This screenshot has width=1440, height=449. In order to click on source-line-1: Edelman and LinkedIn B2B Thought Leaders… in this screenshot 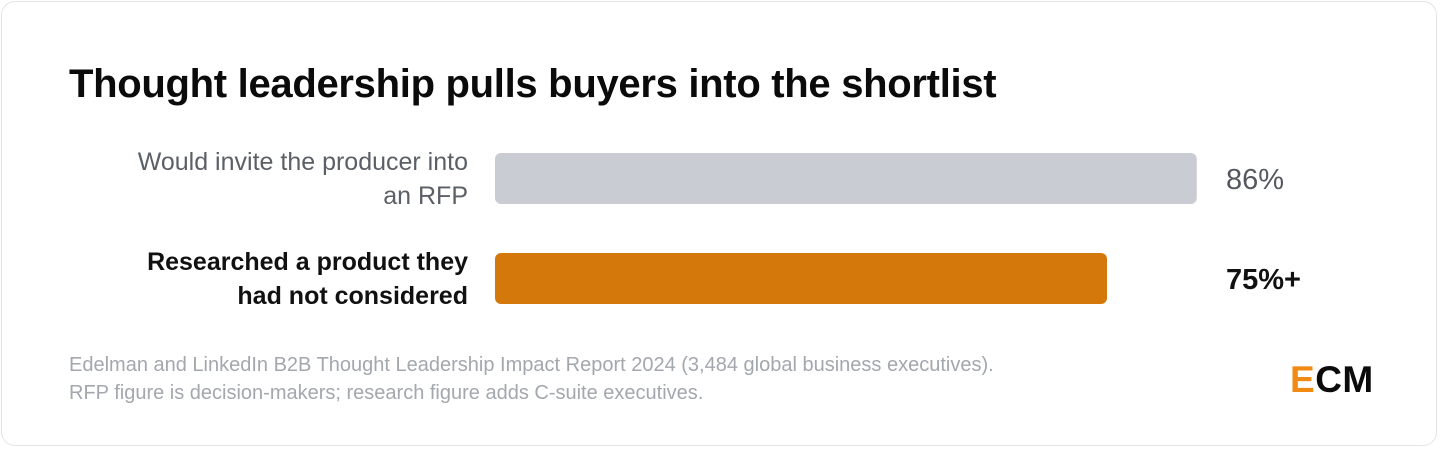, I will do `click(531, 365)`.